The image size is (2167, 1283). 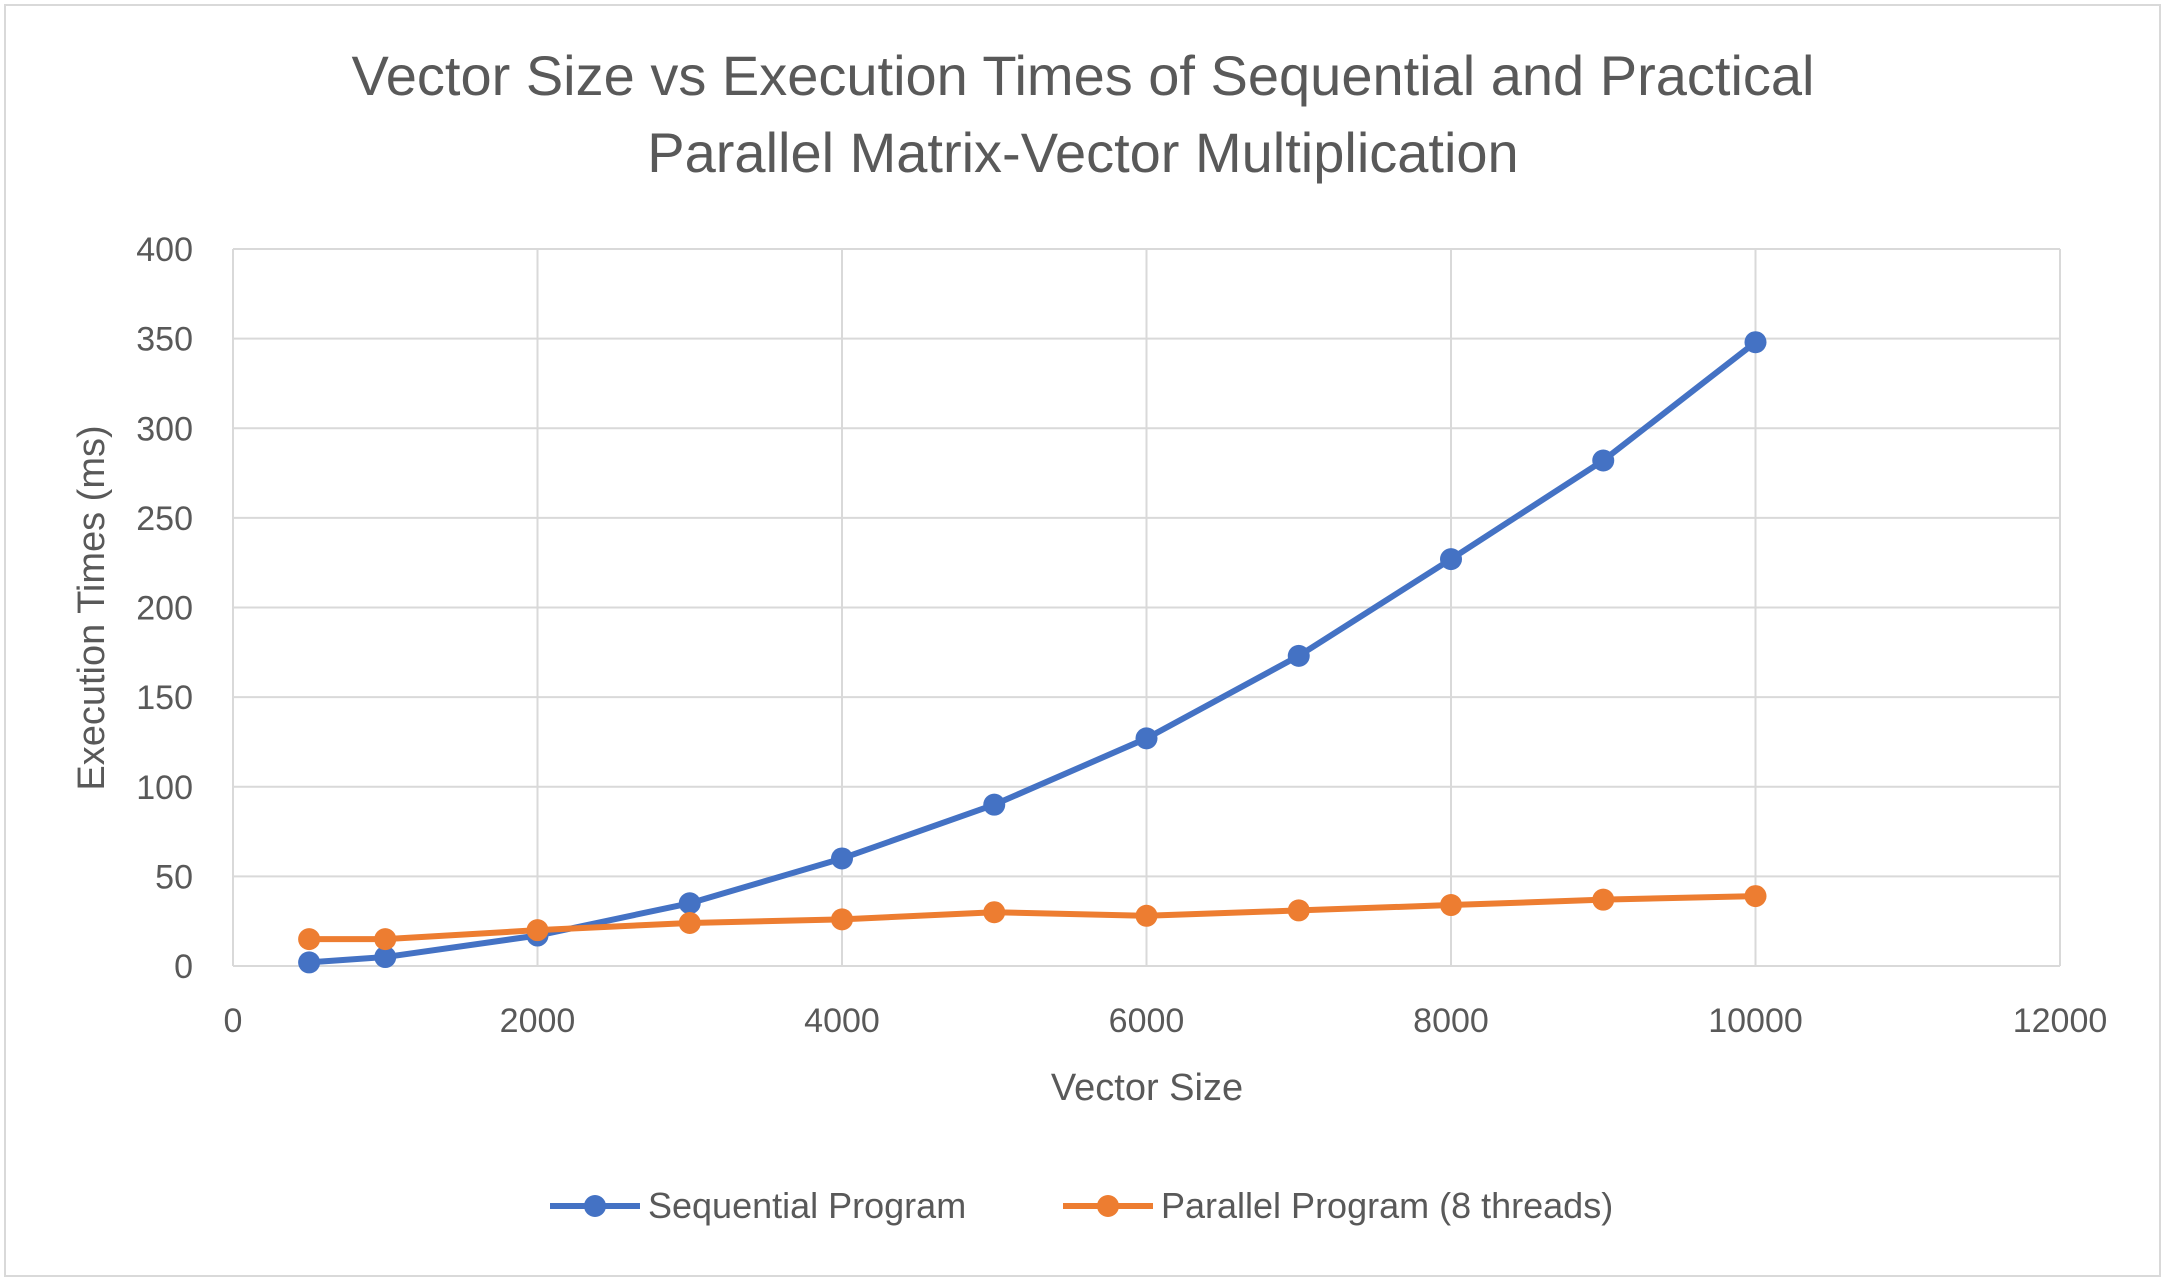 I want to click on legend-label-2: Parallel Program (8 threads), so click(x=1387, y=1205).